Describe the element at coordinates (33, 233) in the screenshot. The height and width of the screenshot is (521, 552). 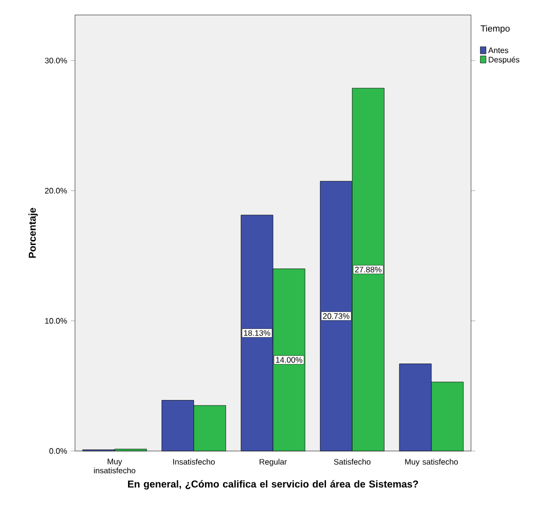
I see `y-axis-title: Porcentaje` at that location.